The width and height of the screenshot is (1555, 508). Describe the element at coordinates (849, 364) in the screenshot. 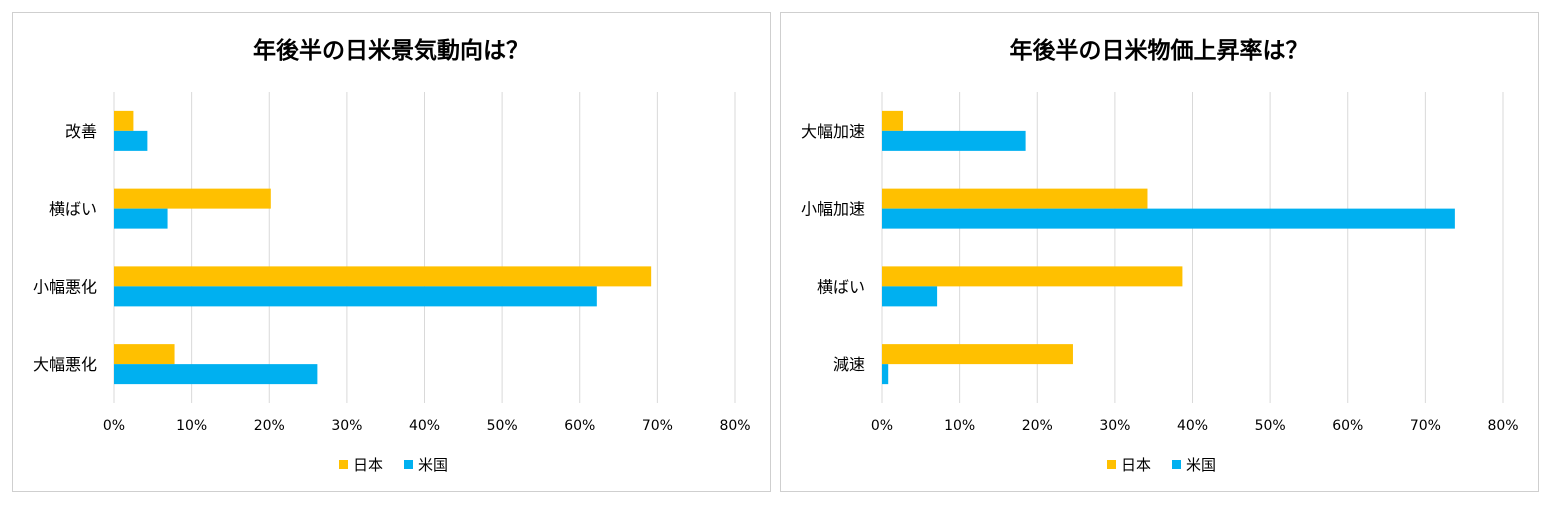

I see `category-label: 減速` at that location.